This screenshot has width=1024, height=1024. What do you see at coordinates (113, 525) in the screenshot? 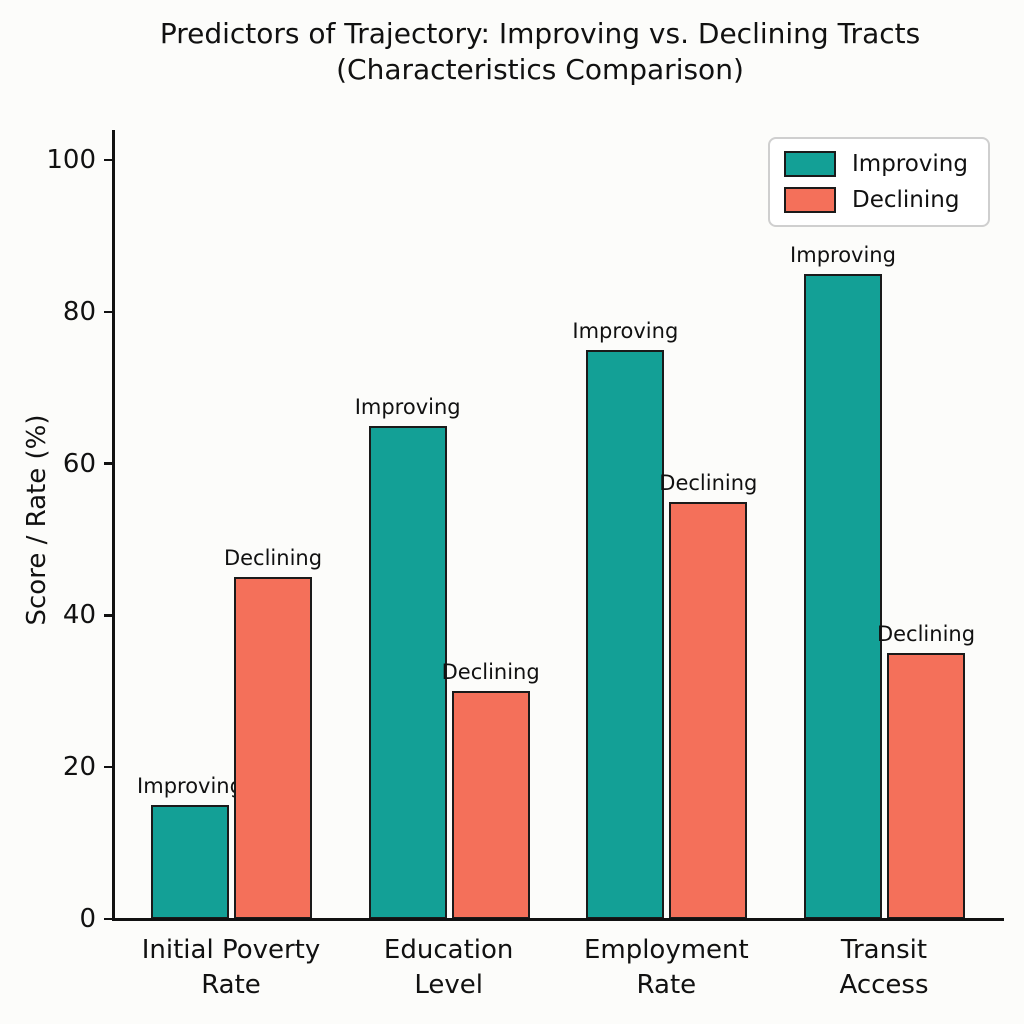
I see `y-axis-line` at bounding box center [113, 525].